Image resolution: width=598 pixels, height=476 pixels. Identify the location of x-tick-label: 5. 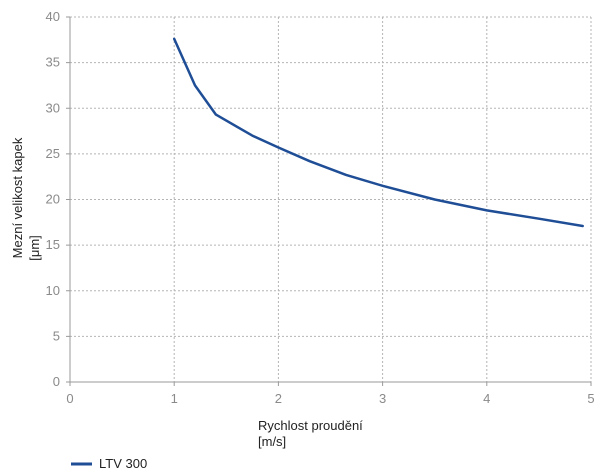
(590, 398).